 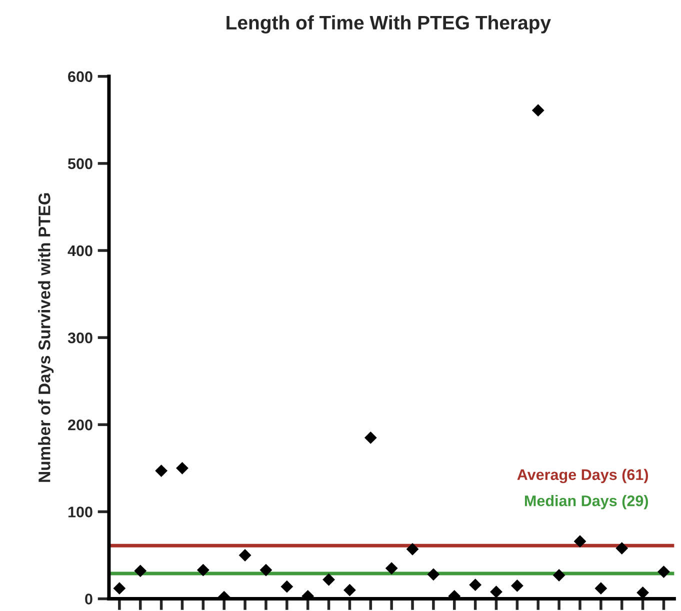 I want to click on y-tick-label: 0, so click(x=88, y=599).